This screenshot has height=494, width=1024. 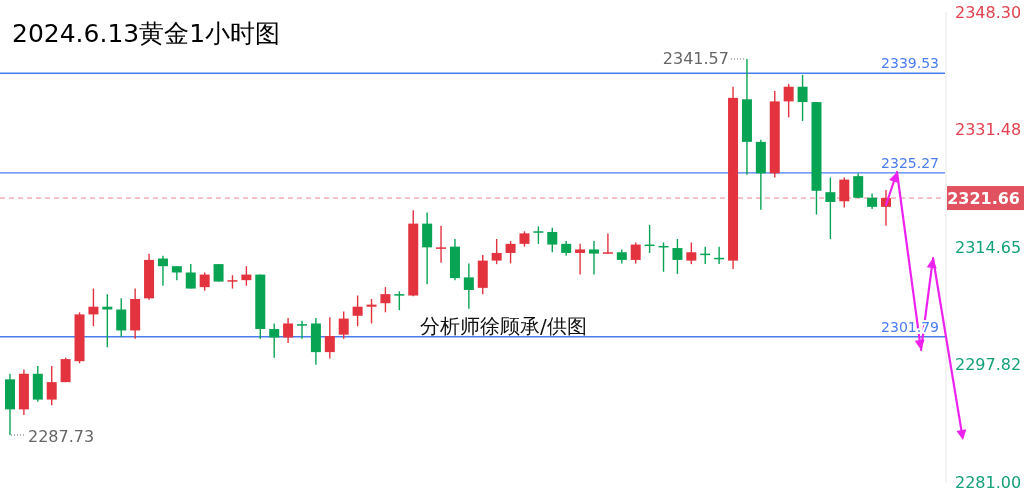 What do you see at coordinates (983, 198) in the screenshot?
I see `ref-line-label: 2321.66` at bounding box center [983, 198].